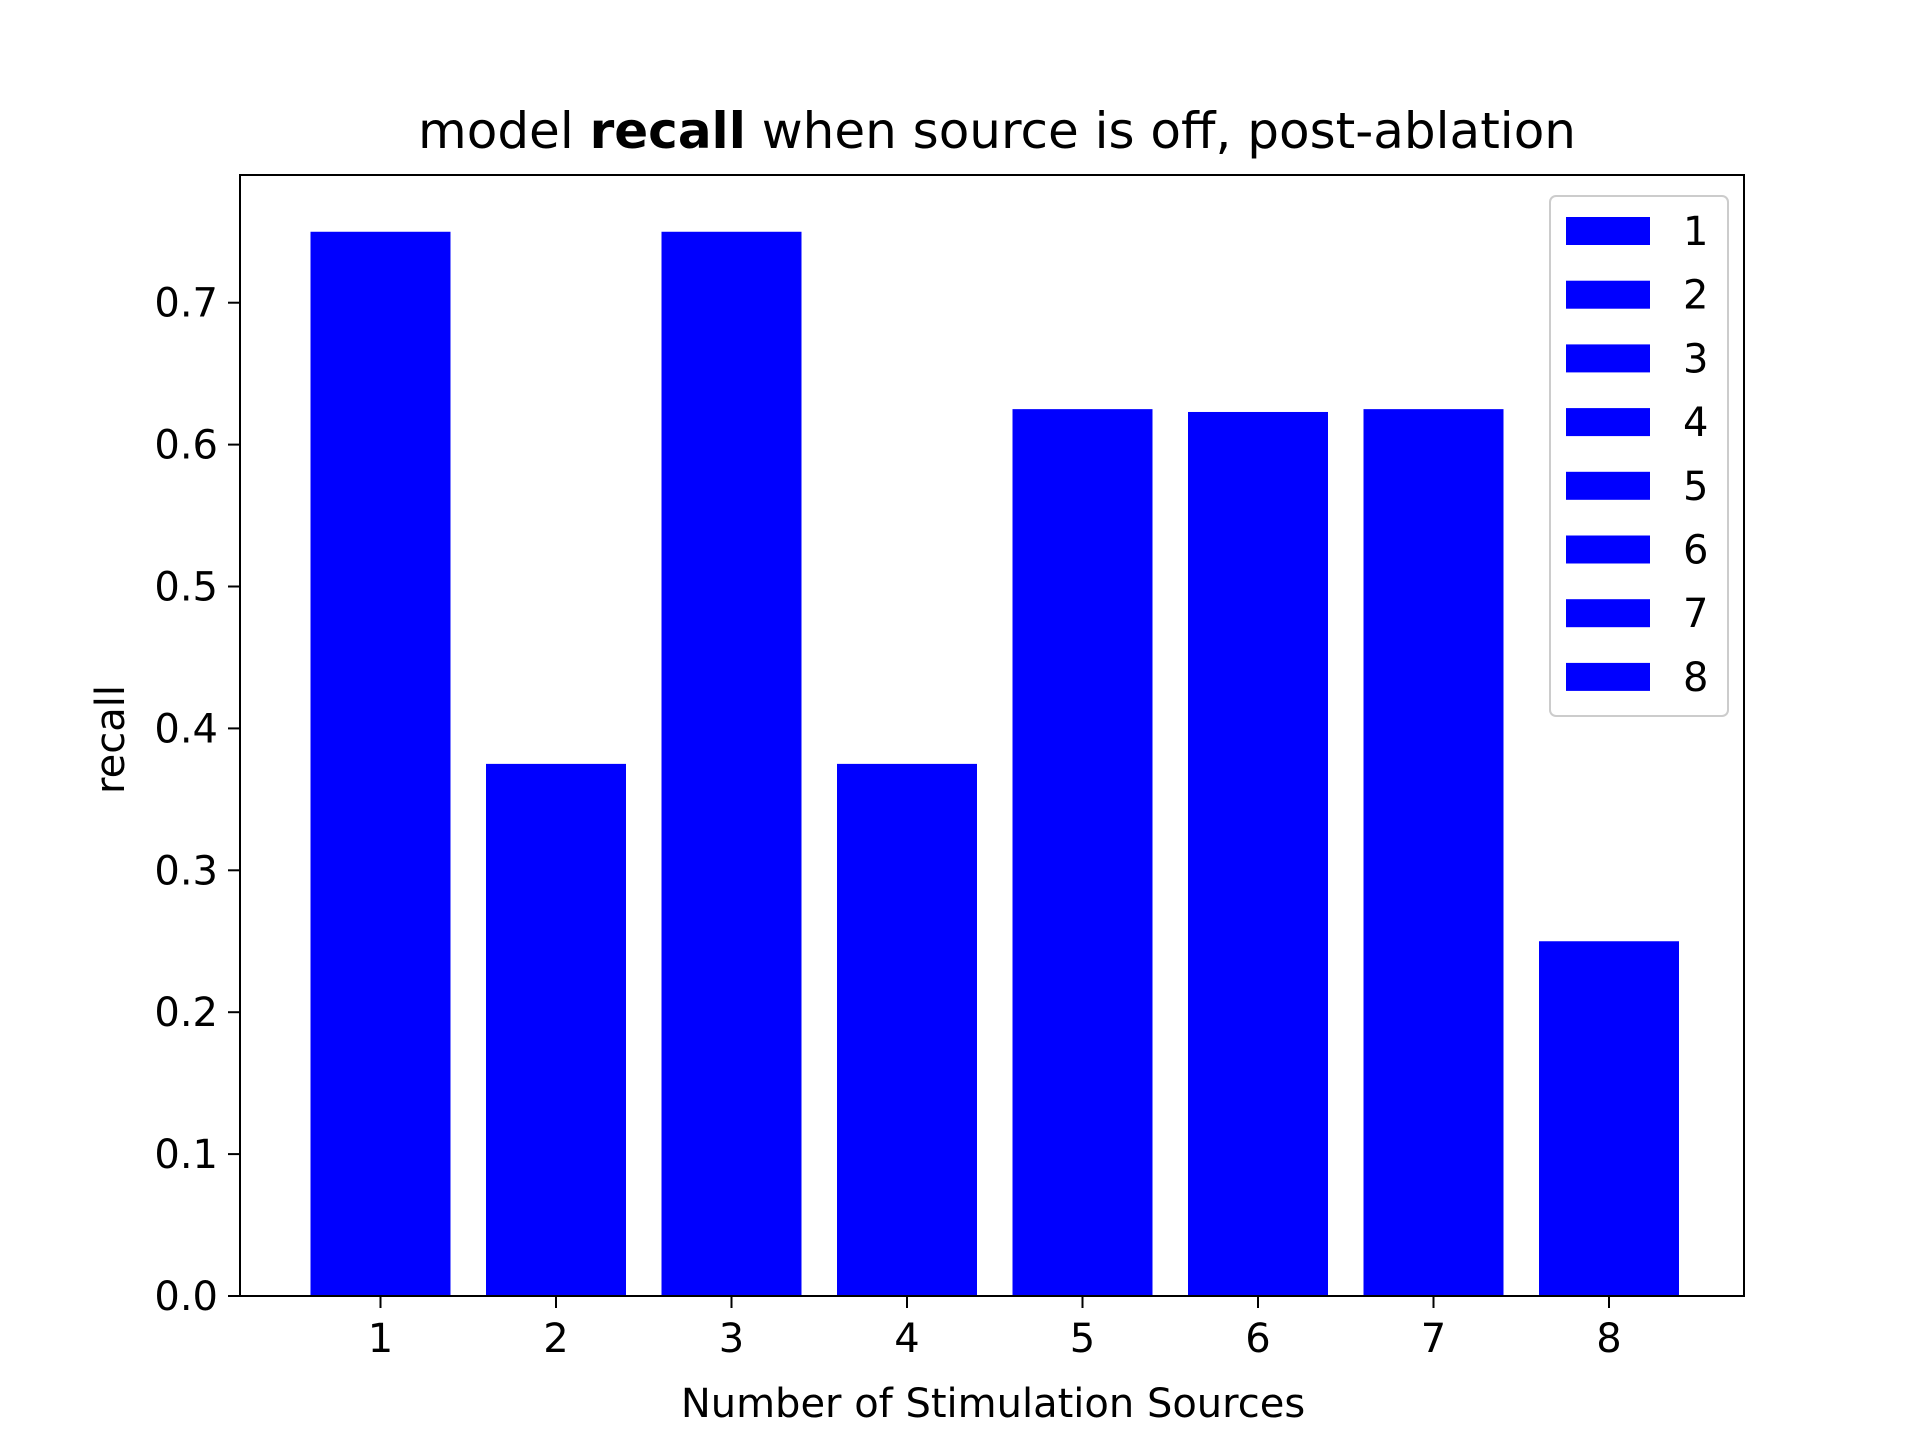  Describe the element at coordinates (111, 739) in the screenshot. I see `y-axis-label: recall` at that location.